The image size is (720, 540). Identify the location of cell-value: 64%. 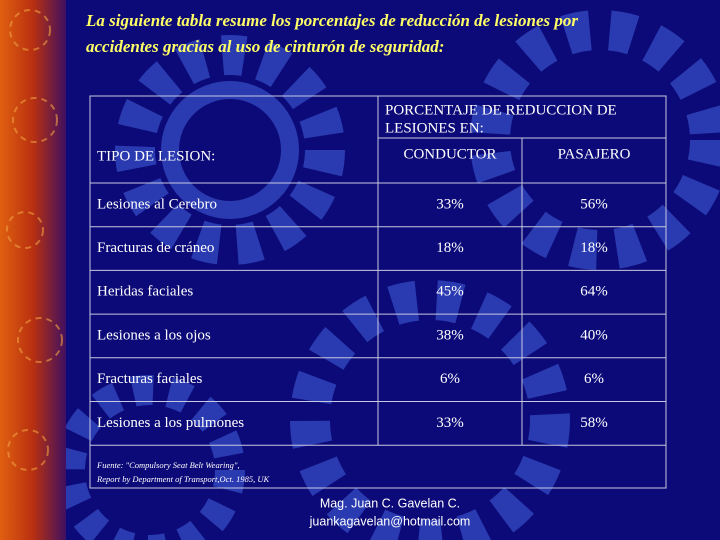
(594, 292).